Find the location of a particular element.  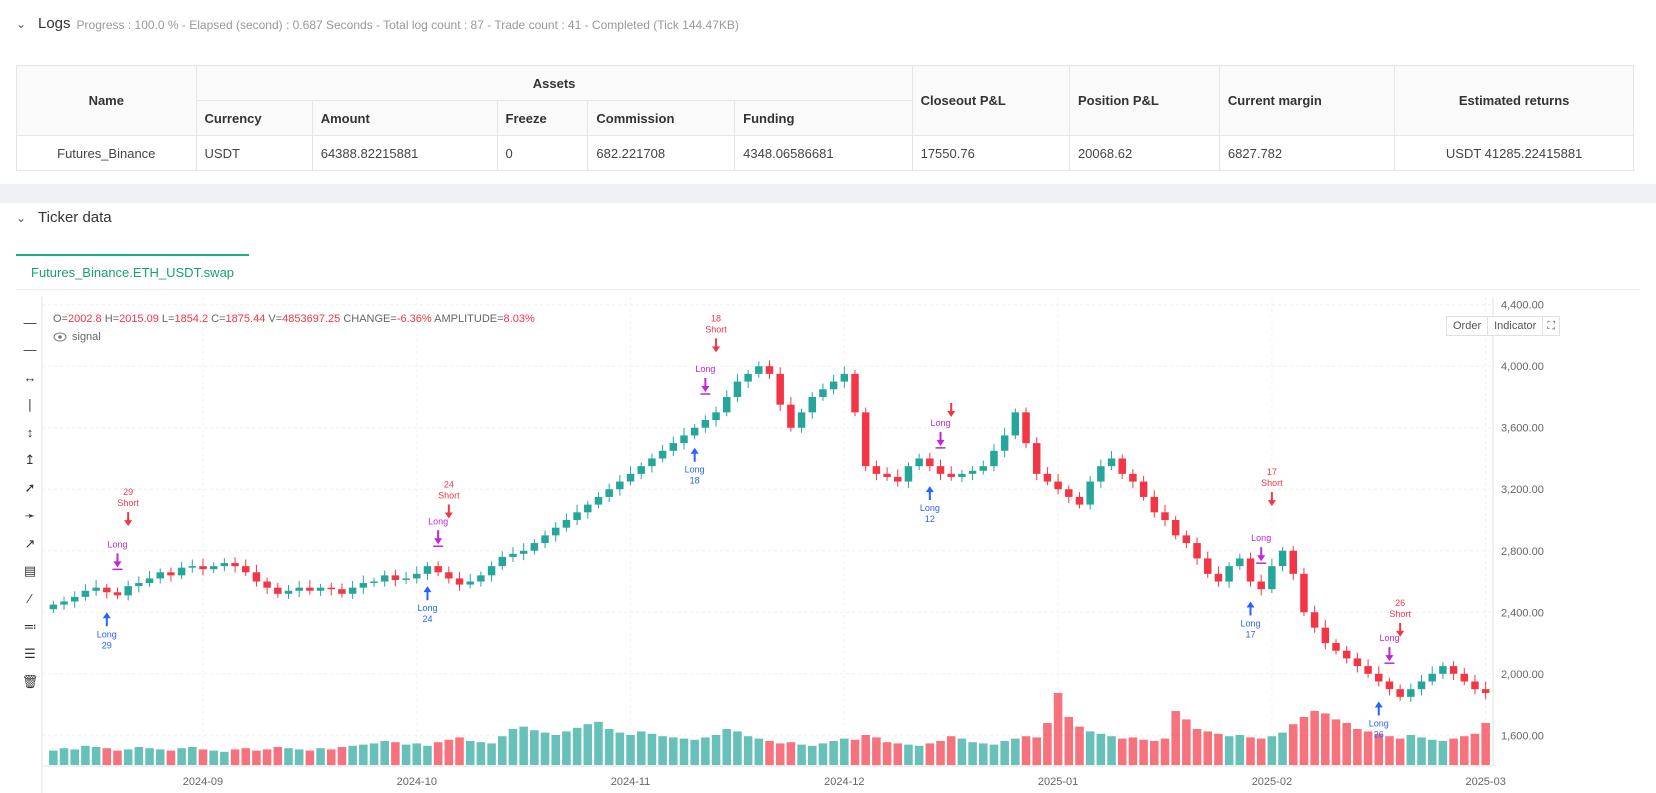

cell-commission: 682.221708 is located at coordinates (661, 153).